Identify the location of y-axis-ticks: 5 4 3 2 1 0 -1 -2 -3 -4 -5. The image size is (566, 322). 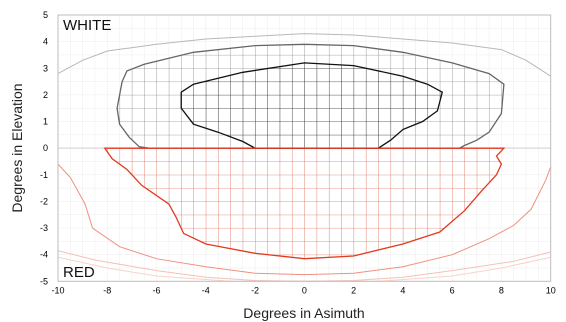
(44, 148).